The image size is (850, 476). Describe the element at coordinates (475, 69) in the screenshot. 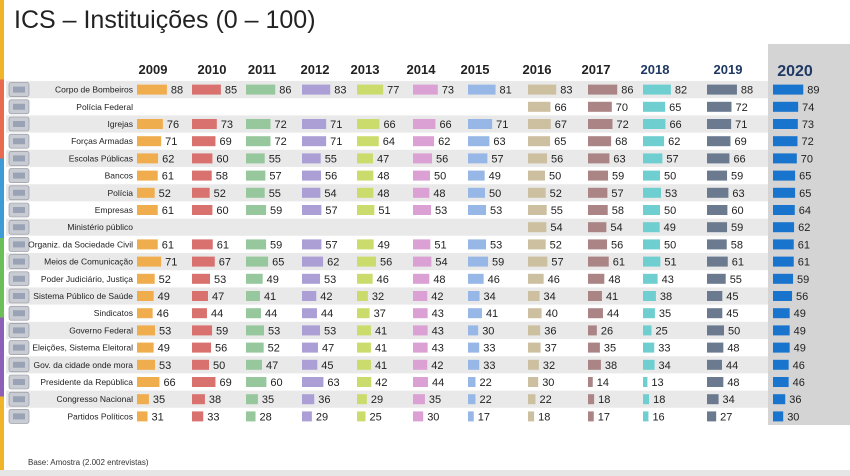

I see `year-header: 2015` at that location.